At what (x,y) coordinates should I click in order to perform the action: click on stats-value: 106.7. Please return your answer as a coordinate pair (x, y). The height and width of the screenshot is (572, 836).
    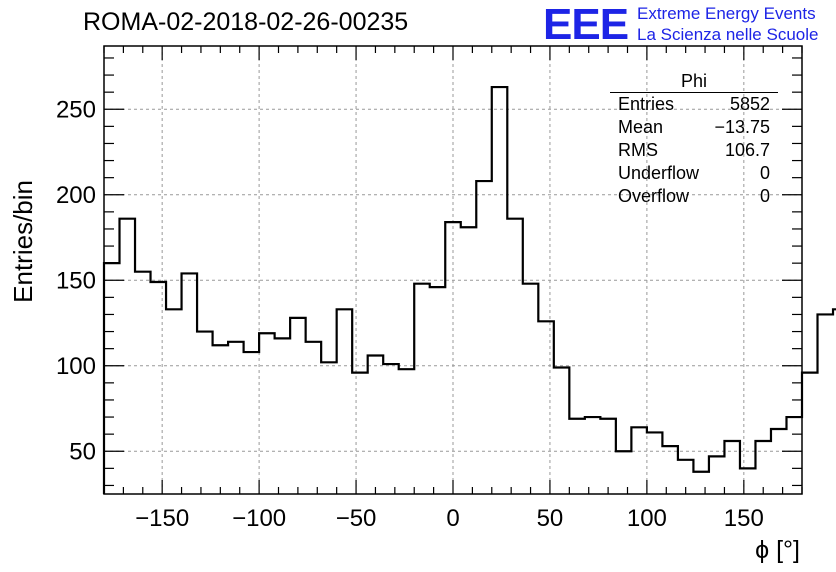
    Looking at the image, I should click on (747, 150).